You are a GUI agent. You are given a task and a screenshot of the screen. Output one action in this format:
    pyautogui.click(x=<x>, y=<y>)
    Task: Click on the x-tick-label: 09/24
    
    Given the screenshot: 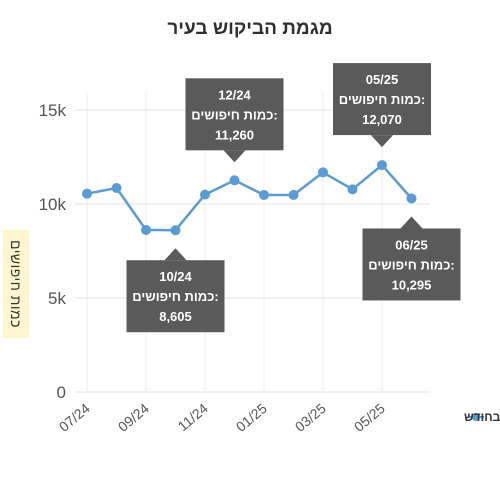 What is the action you would take?
    pyautogui.click(x=133, y=417)
    